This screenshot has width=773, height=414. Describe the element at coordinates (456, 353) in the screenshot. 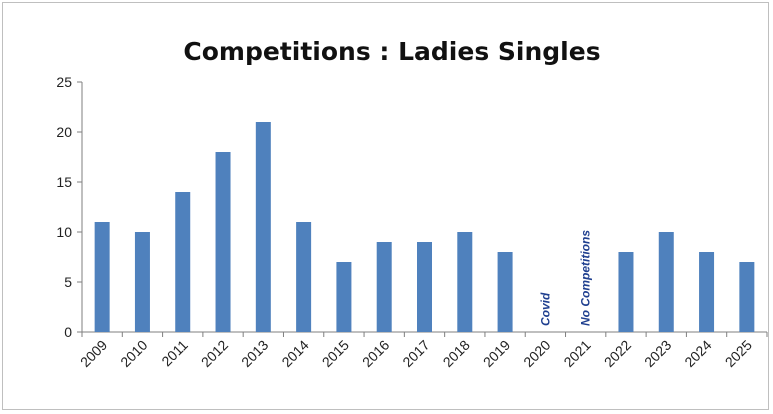

I see `x-tick-label: 2018` at that location.